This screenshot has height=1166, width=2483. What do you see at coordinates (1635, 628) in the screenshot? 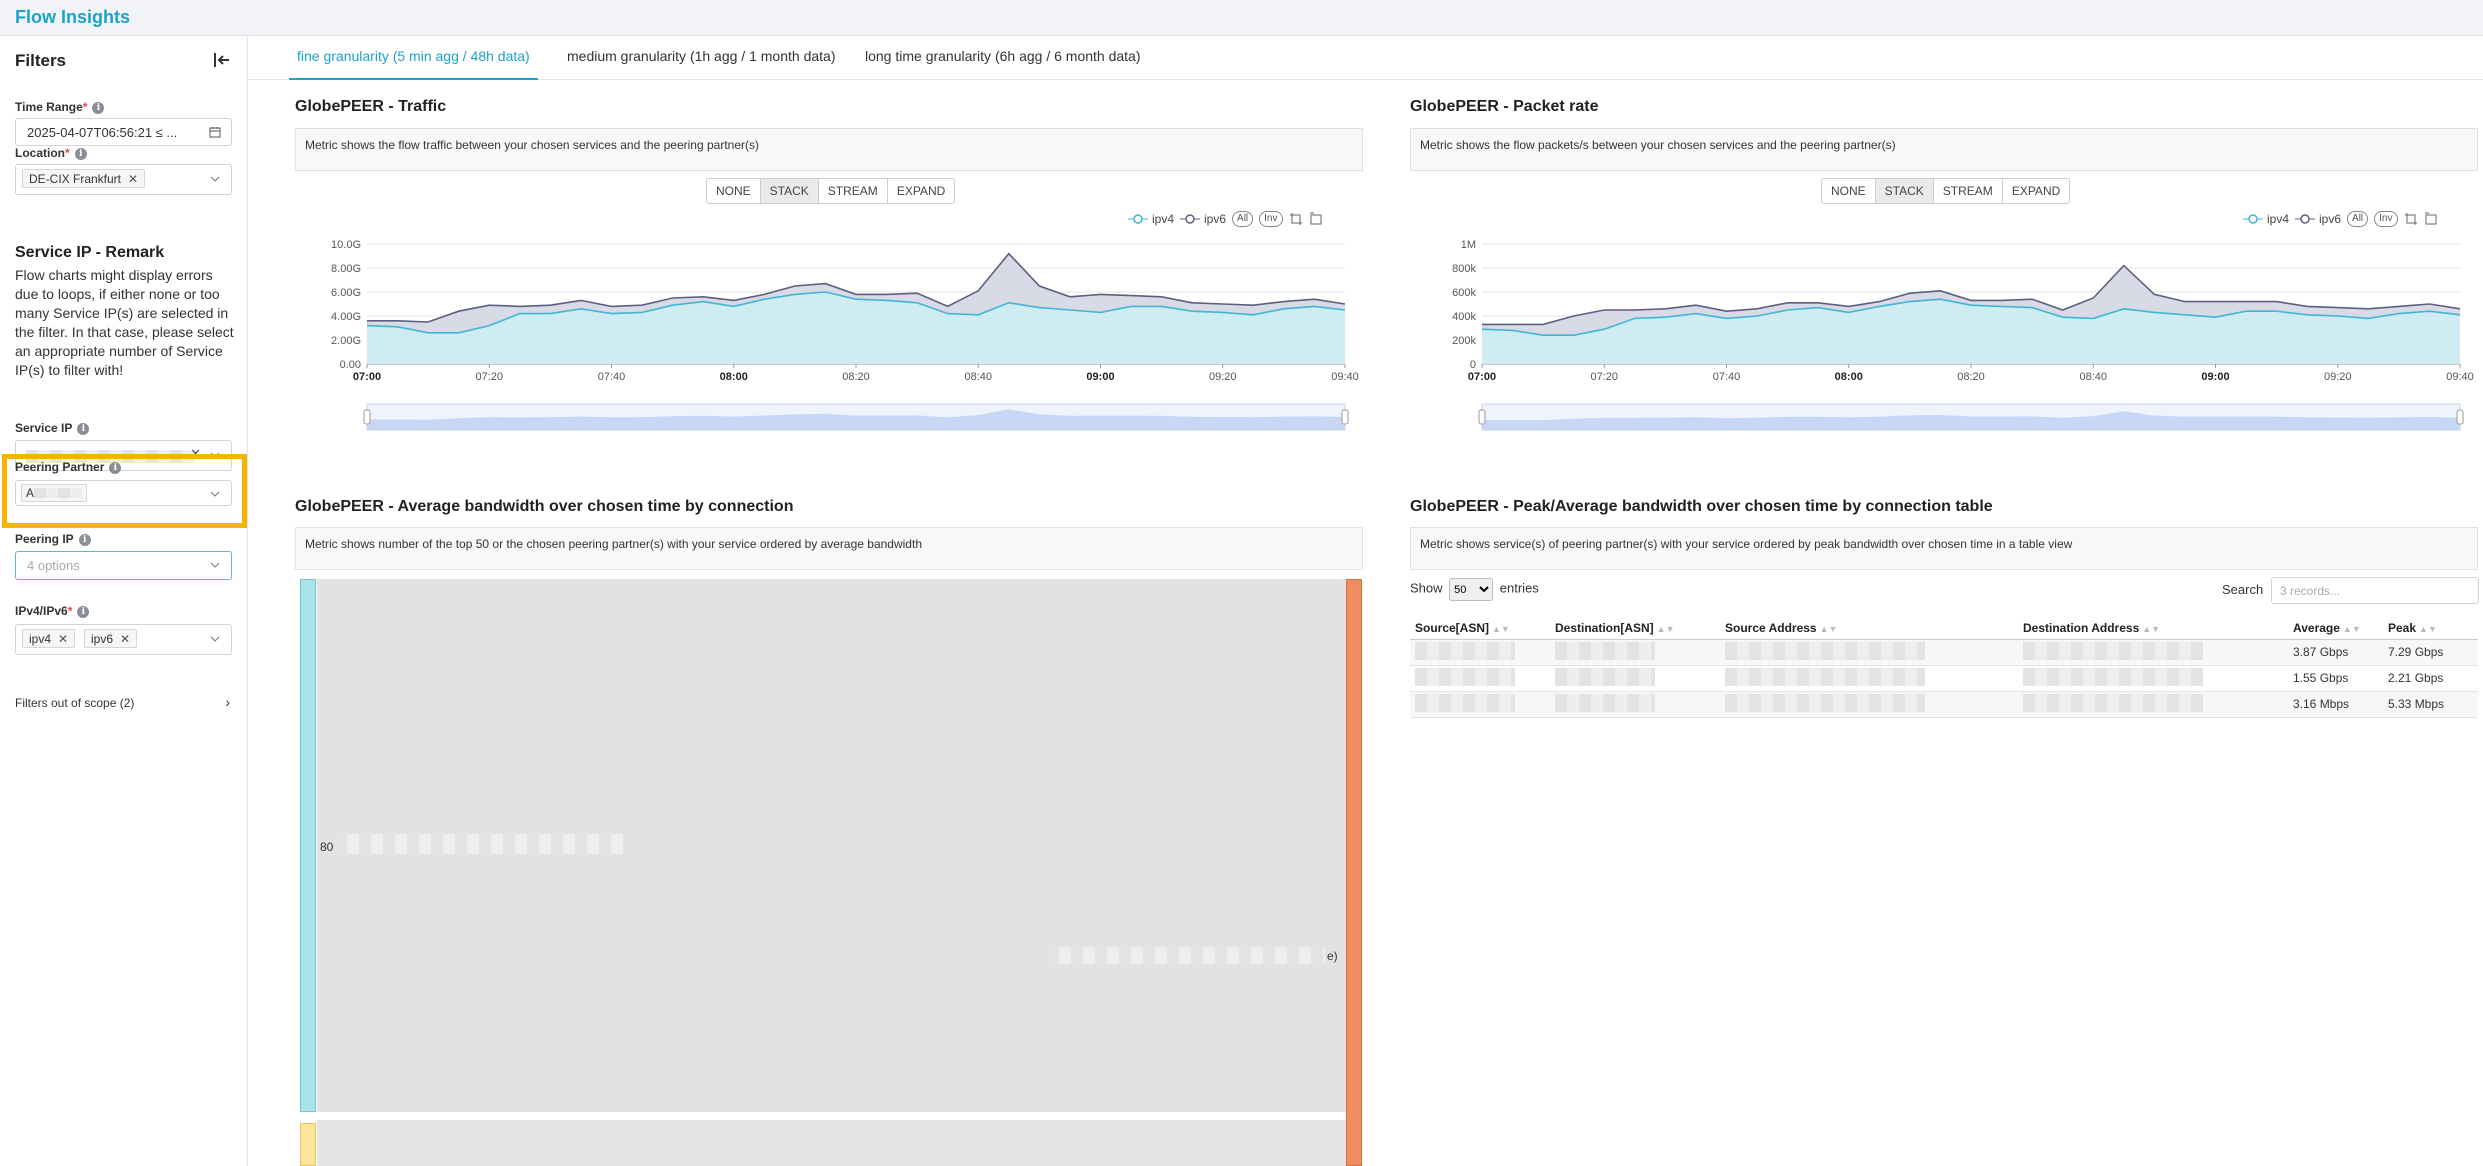
I see `col-destination-asn: Destination[ASN] ▲▼` at bounding box center [1635, 628].